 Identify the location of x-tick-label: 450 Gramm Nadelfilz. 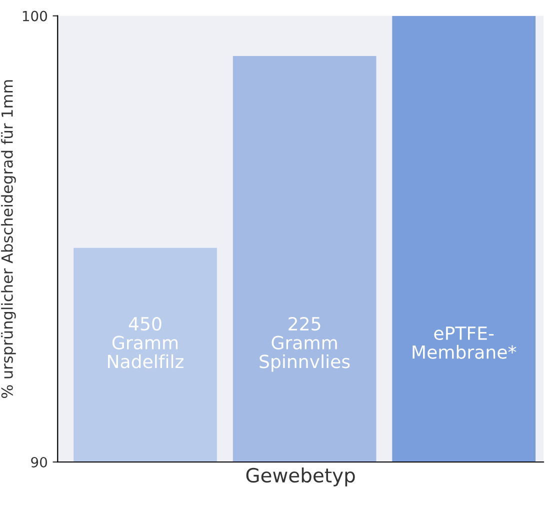
(146, 342).